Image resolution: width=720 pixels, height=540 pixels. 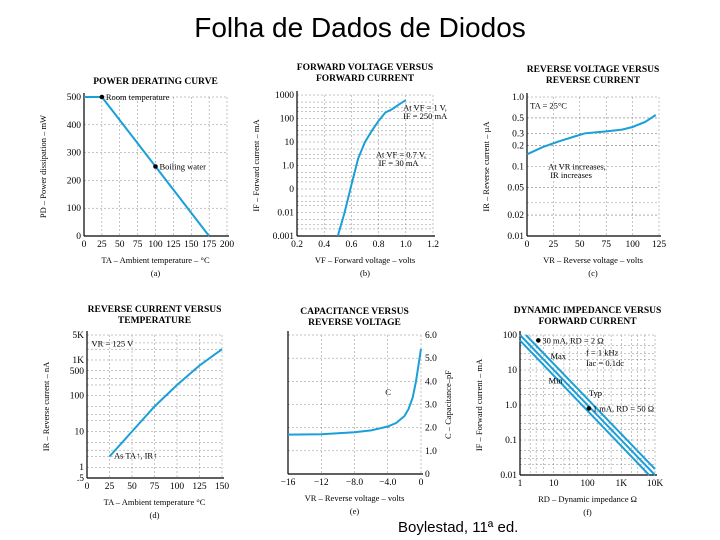 I want to click on series-line-pd, so click(x=147, y=166).